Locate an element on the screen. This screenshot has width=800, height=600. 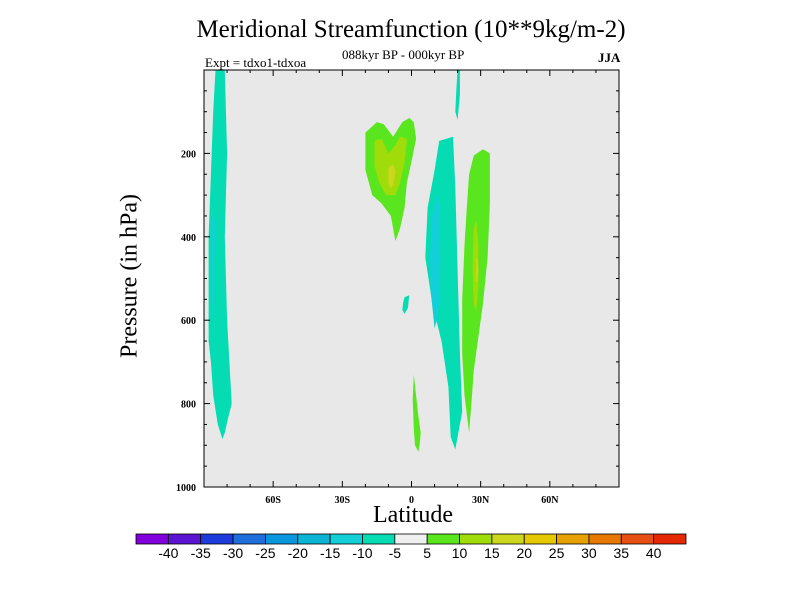
colorbar-label: -35 is located at coordinates (201, 553).